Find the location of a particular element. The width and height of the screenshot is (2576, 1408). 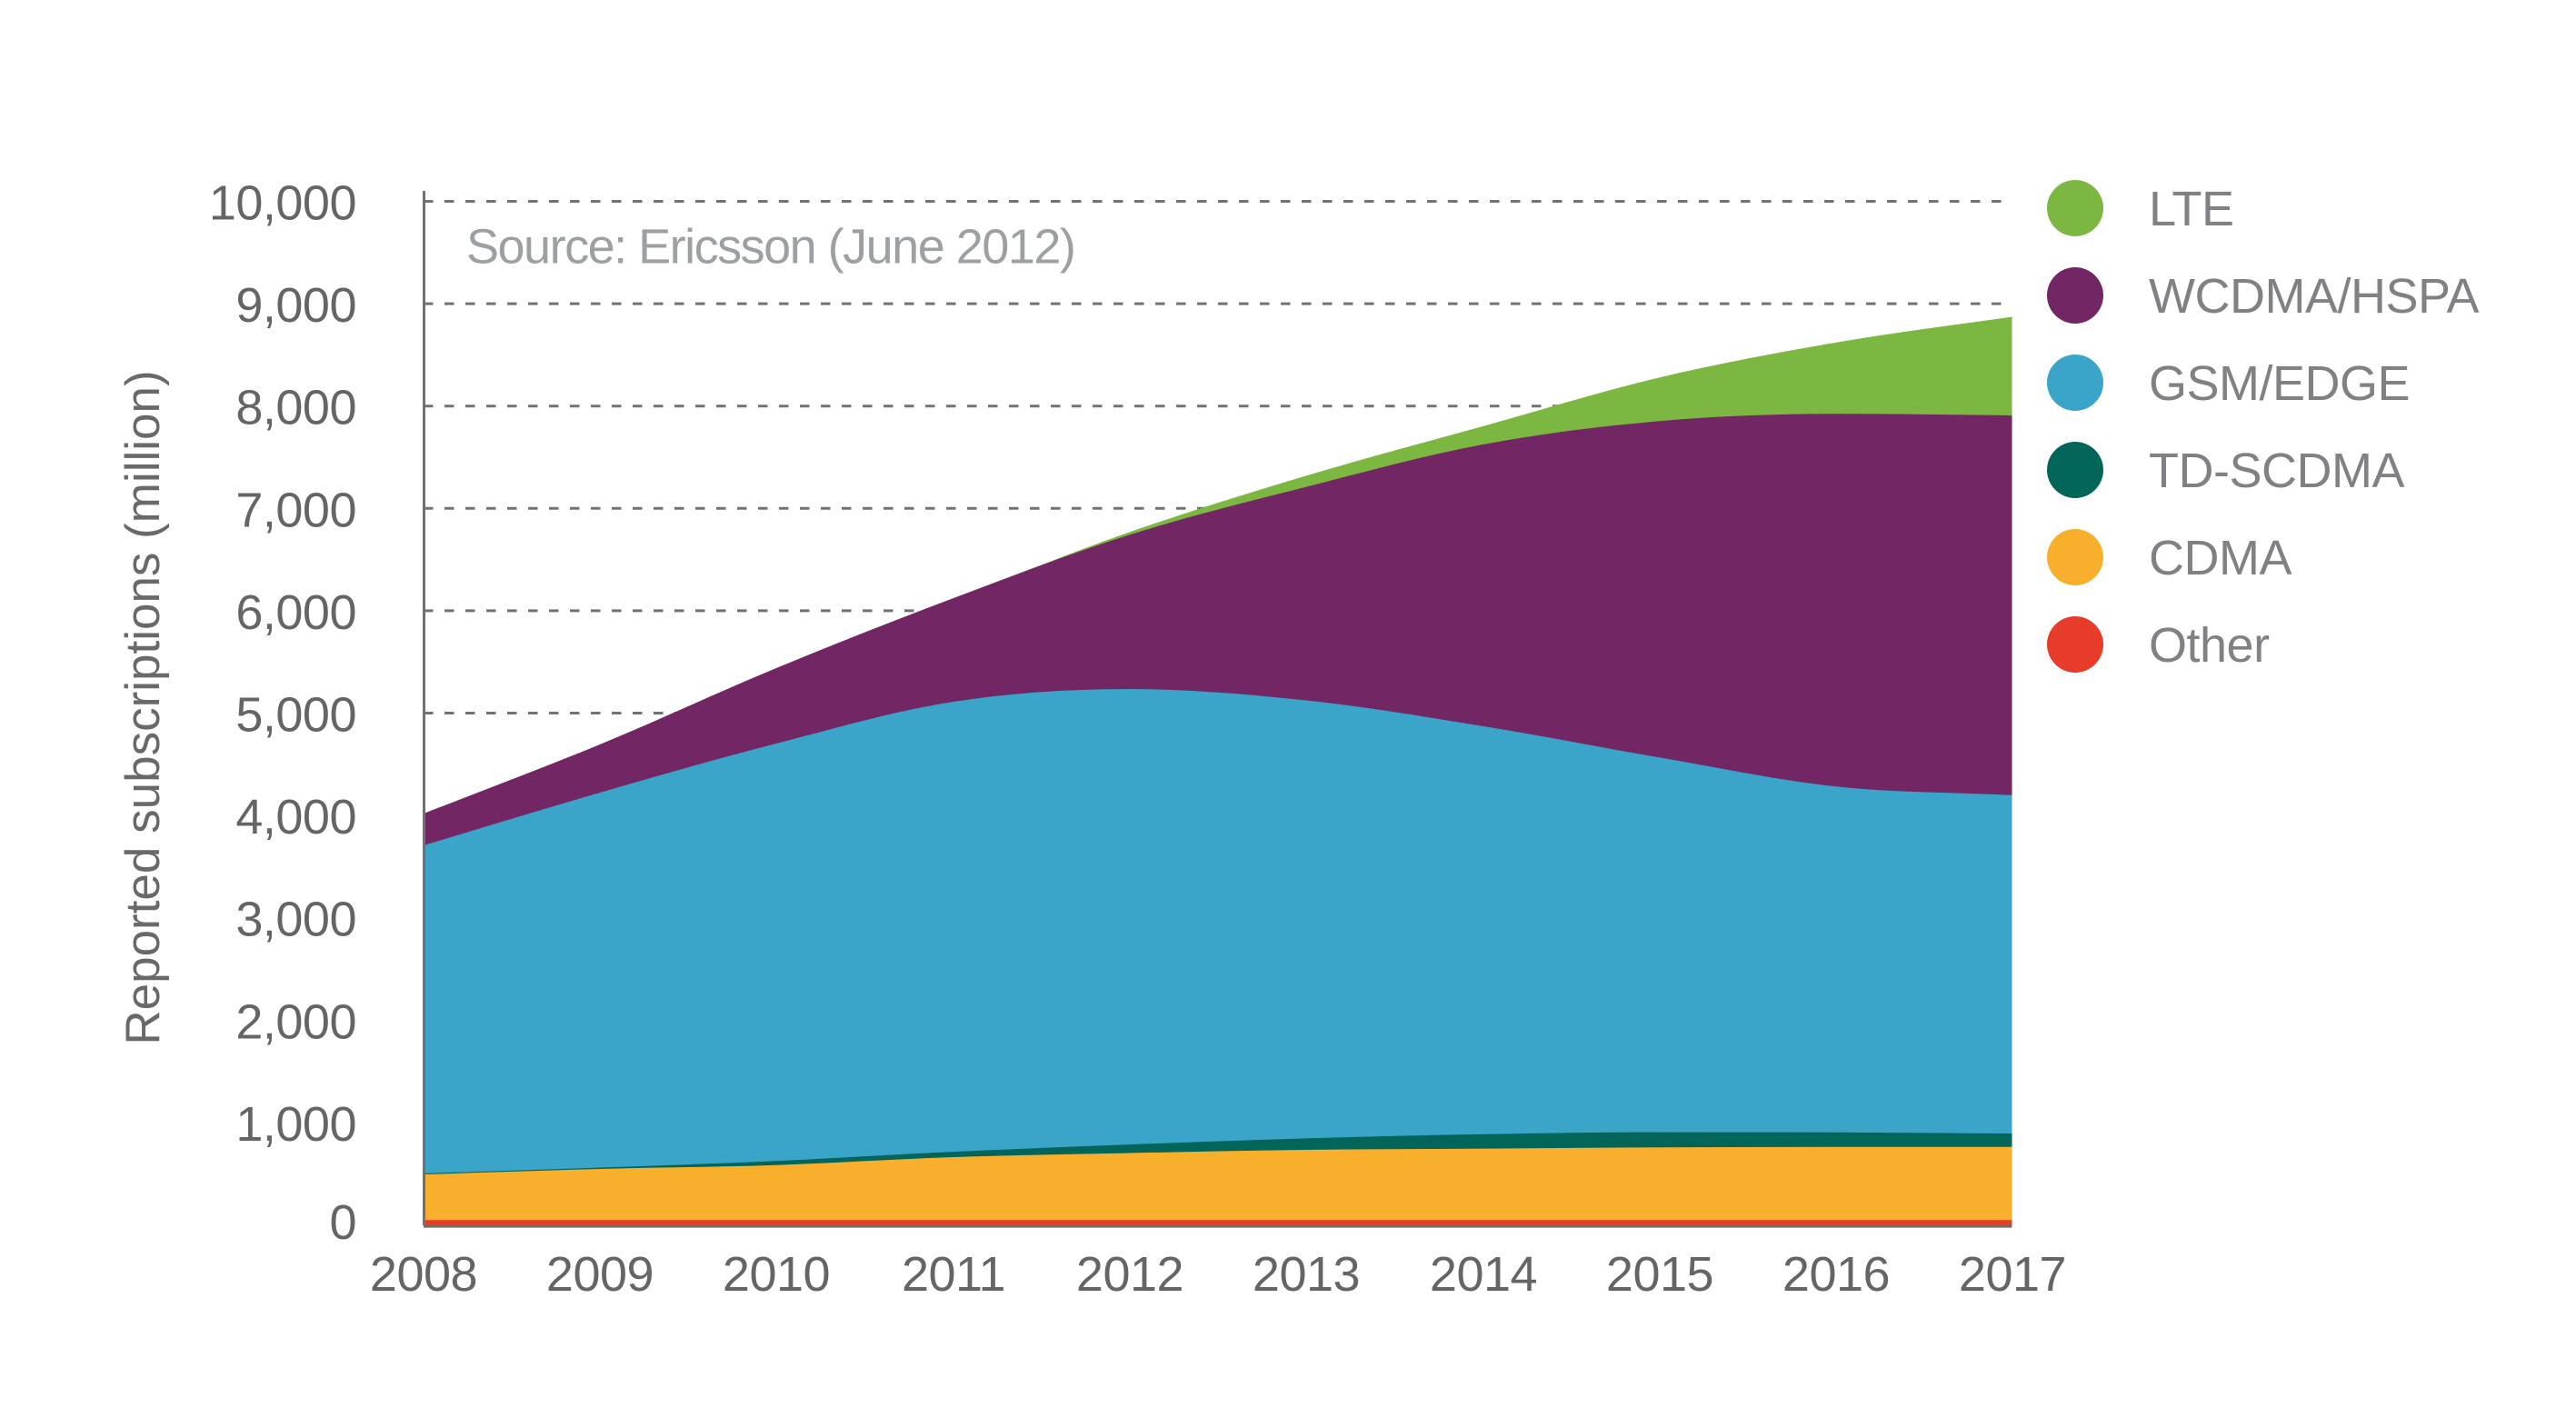

svg-text: 5,000 is located at coordinates (295, 715).